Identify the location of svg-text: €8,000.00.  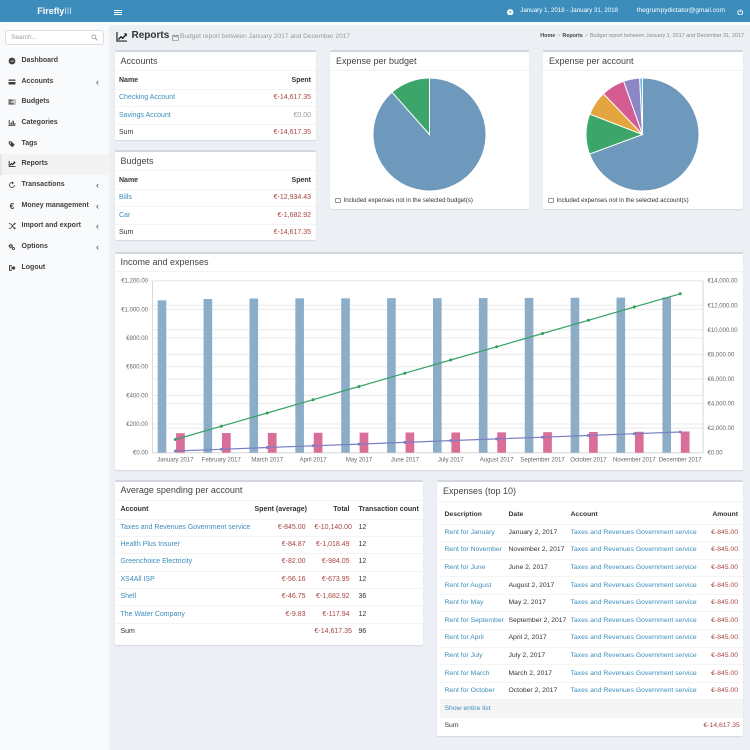
(720, 355).